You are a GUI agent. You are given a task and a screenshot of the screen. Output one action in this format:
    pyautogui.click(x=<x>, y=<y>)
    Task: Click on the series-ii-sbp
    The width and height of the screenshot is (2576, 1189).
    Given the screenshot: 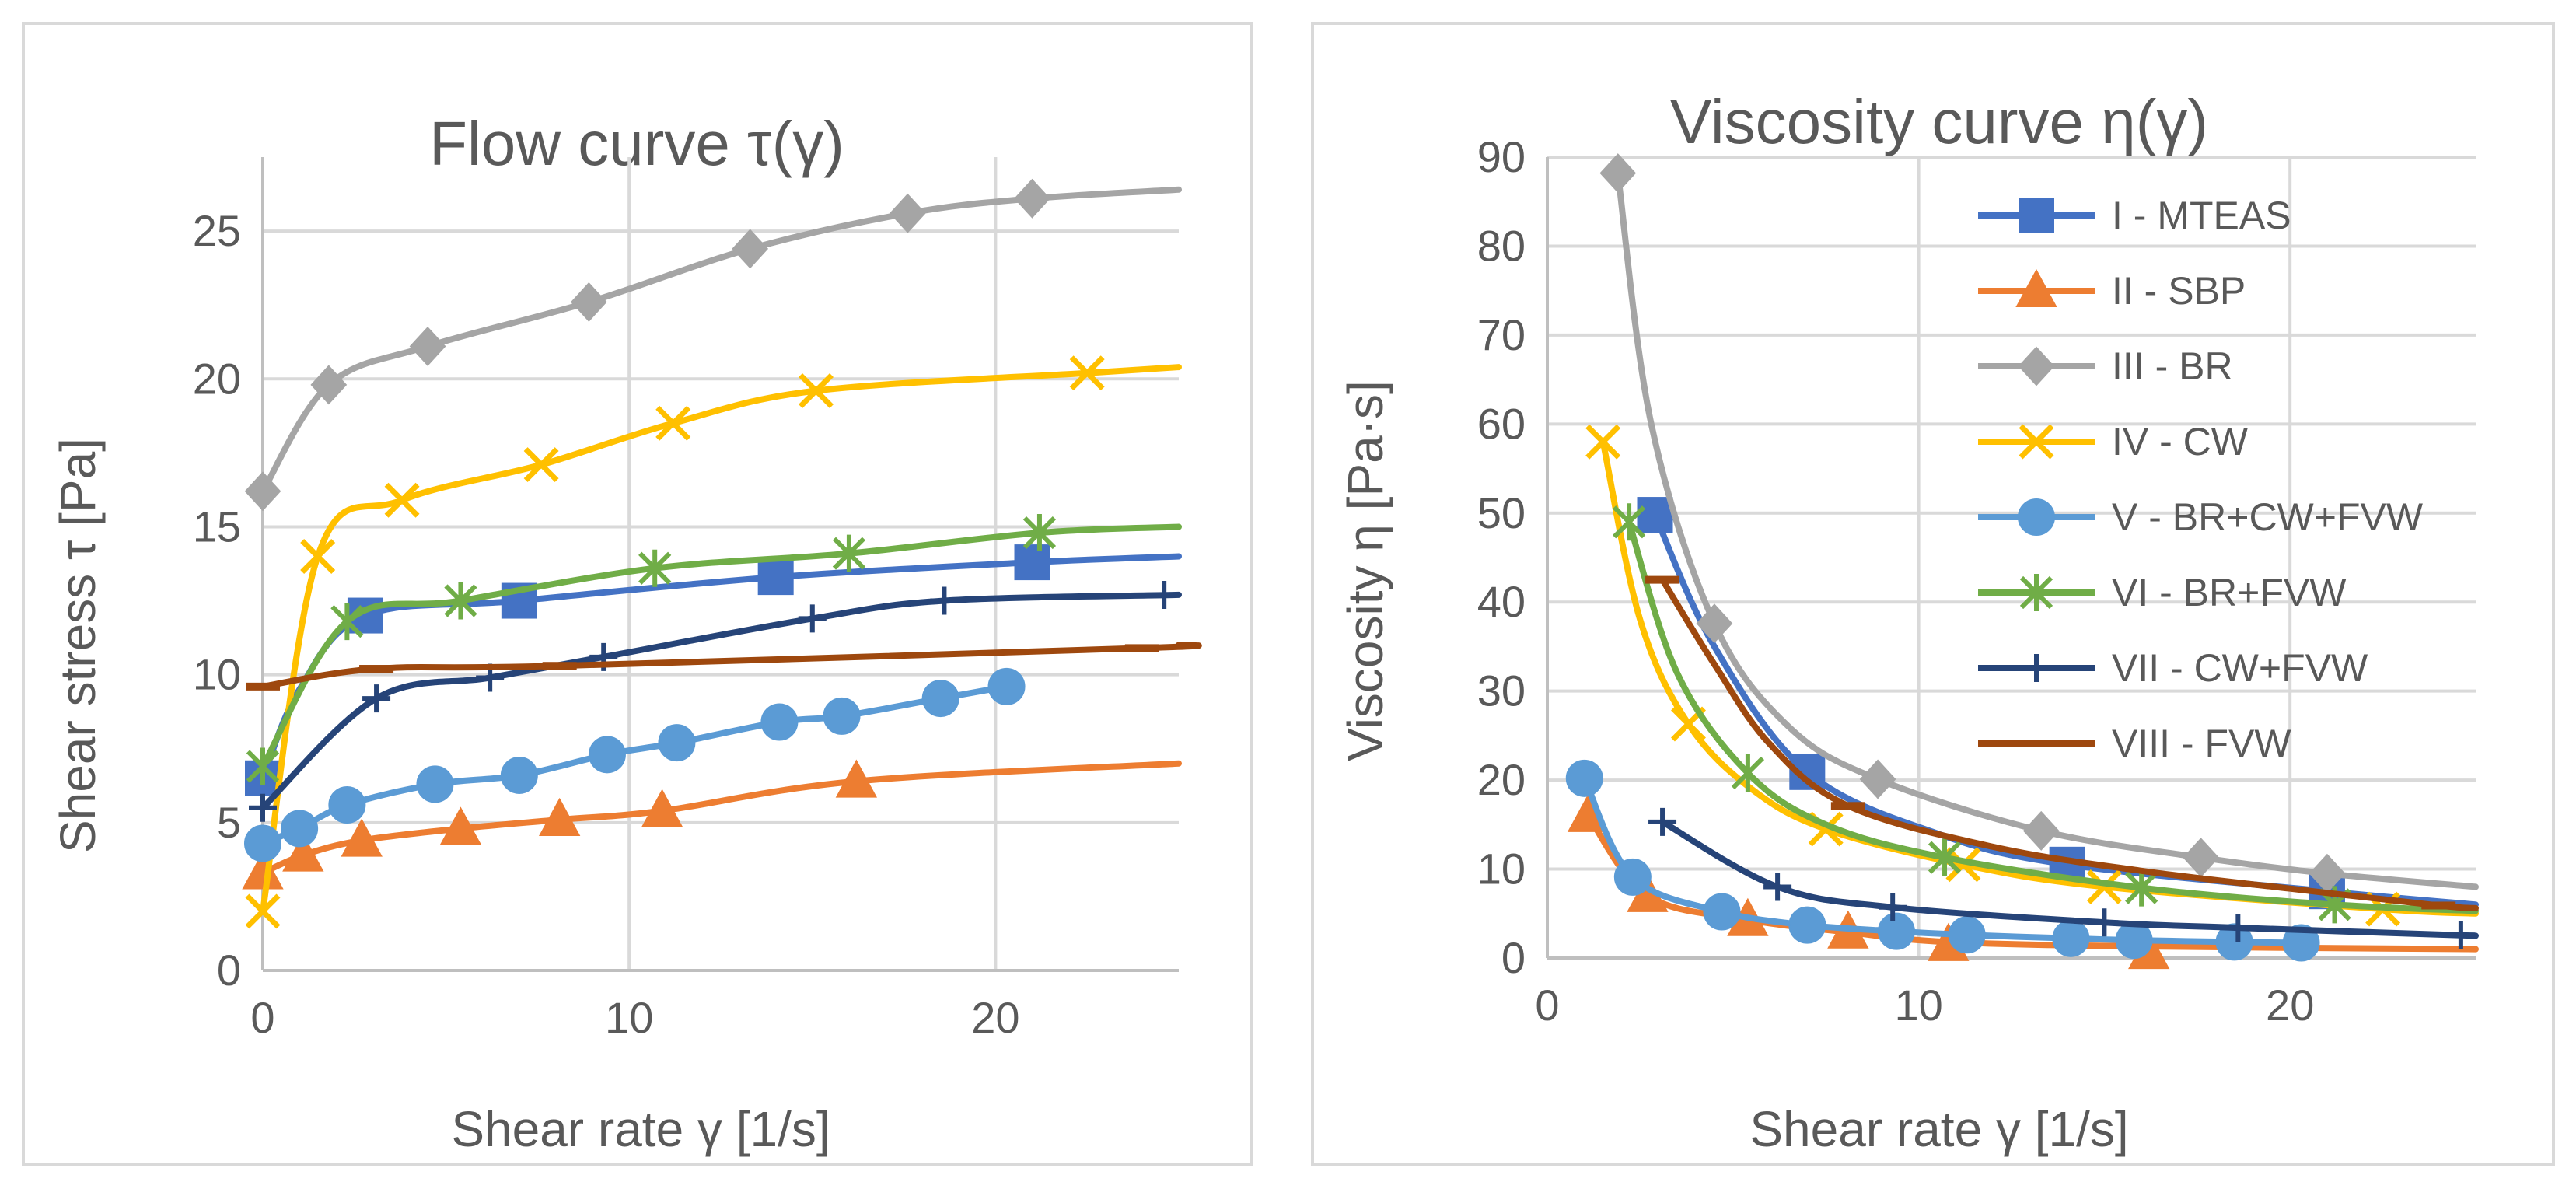 What is the action you would take?
    pyautogui.click(x=712, y=824)
    